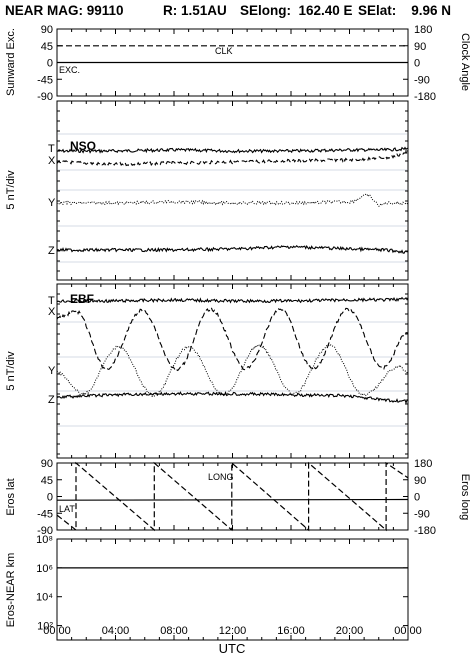 This screenshot has height=656, width=474. What do you see at coordinates (232, 499) in the screenshot?
I see `series-line-lat` at bounding box center [232, 499].